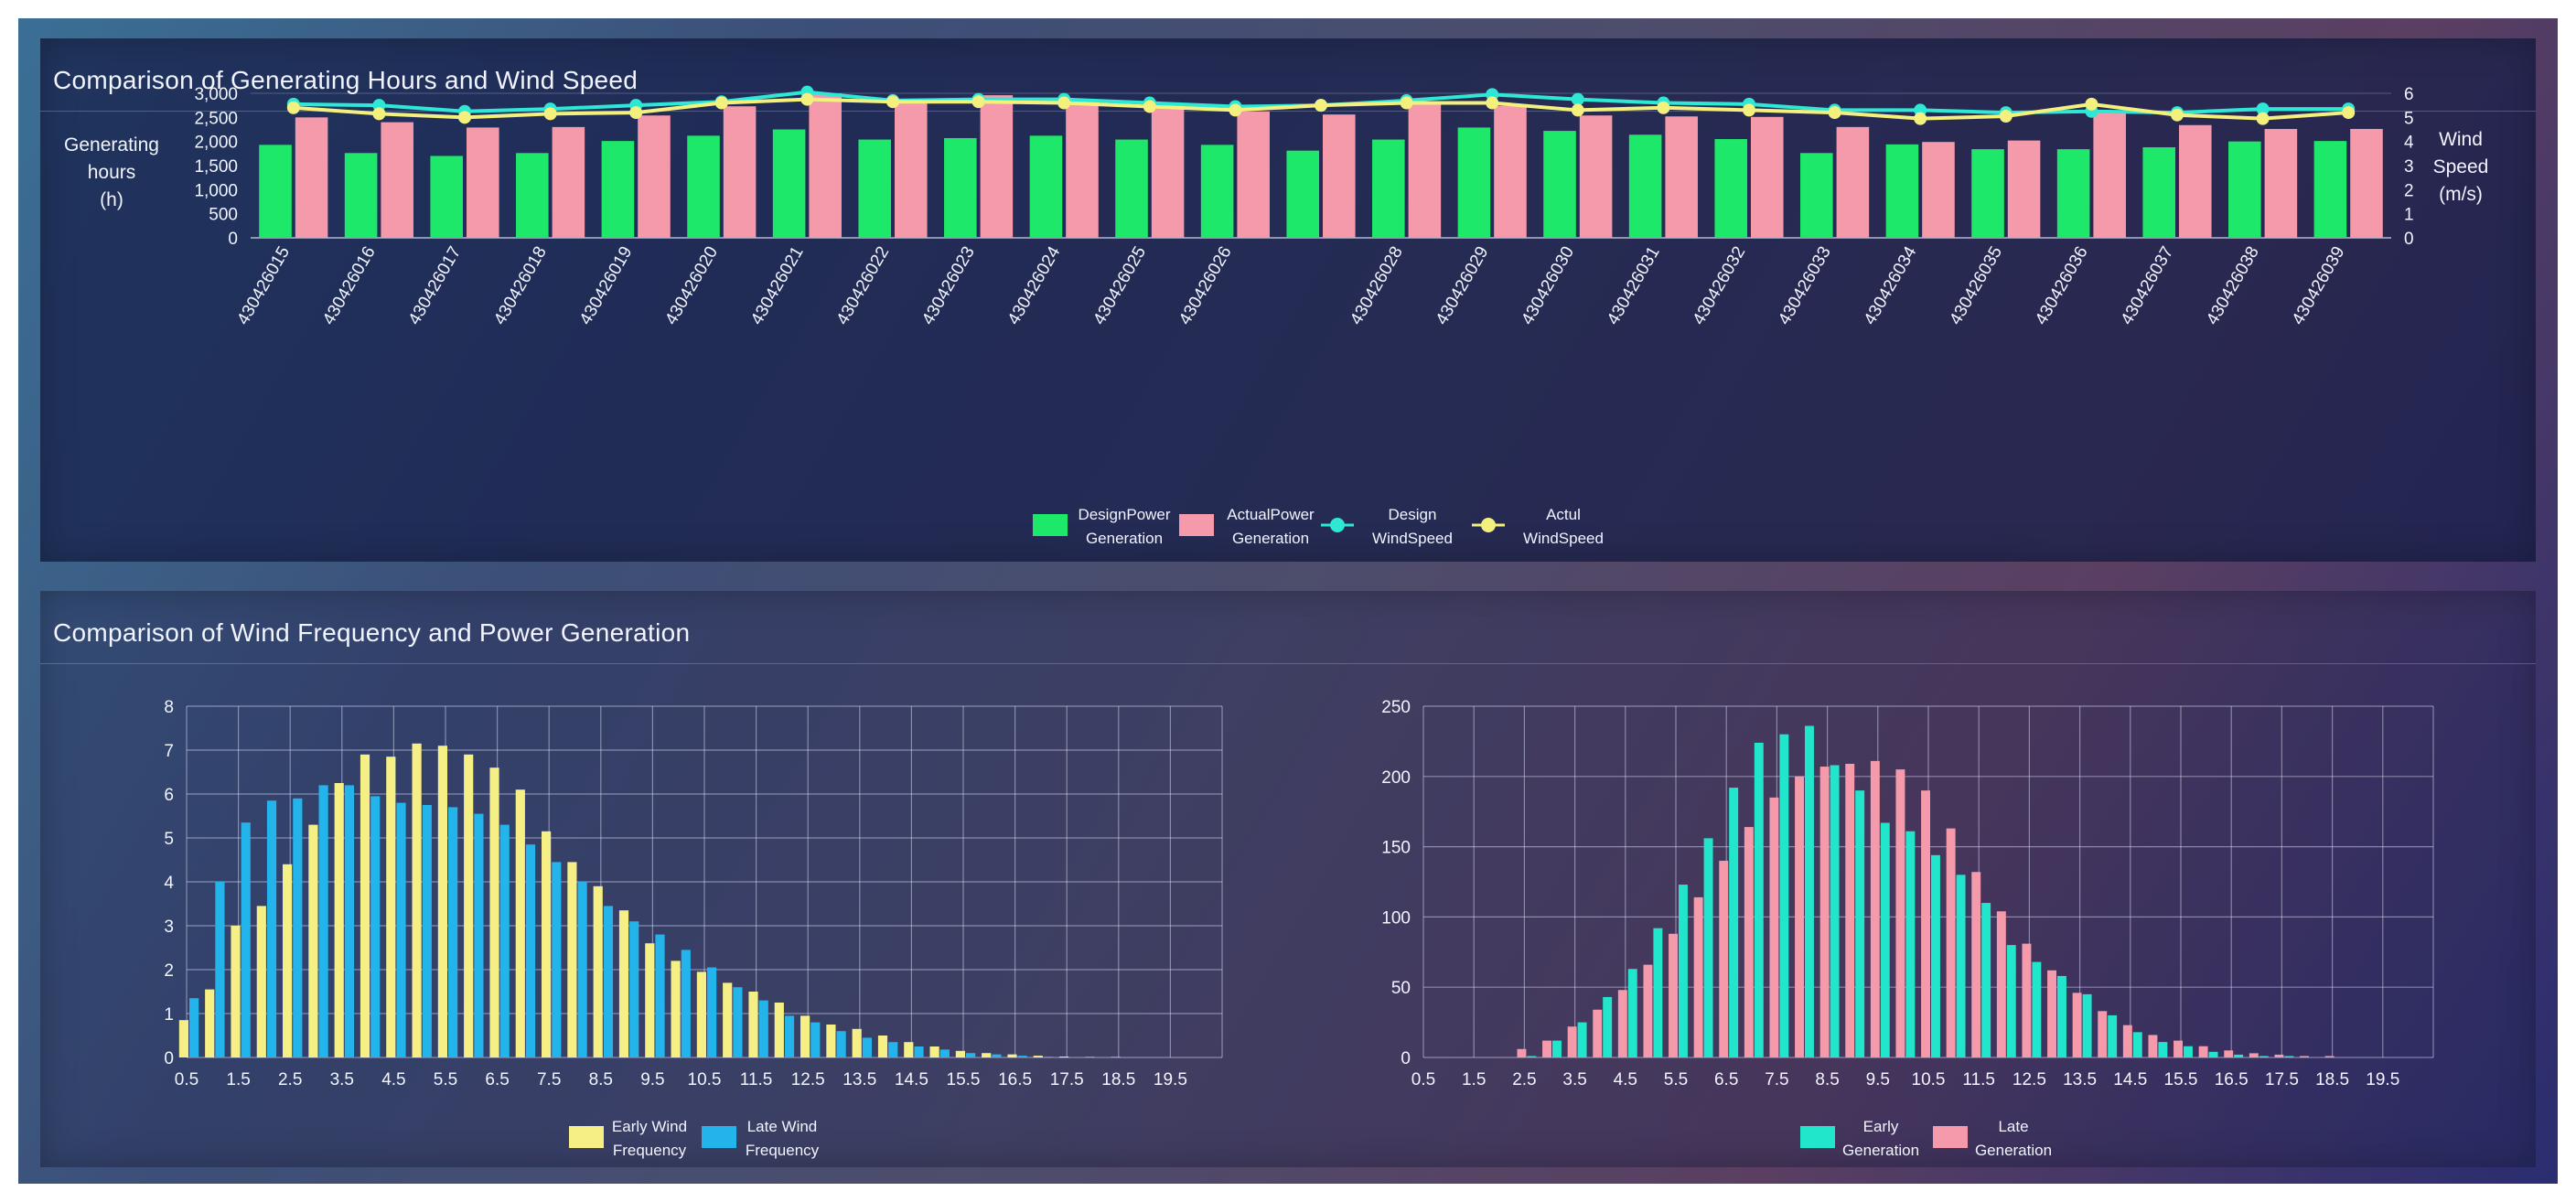  I want to click on y-tick-label: 3, so click(169, 927).